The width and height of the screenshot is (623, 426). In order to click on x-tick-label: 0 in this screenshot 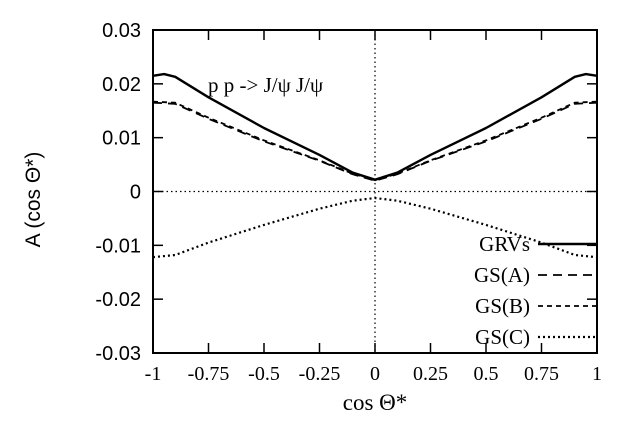, I will do `click(375, 374)`.